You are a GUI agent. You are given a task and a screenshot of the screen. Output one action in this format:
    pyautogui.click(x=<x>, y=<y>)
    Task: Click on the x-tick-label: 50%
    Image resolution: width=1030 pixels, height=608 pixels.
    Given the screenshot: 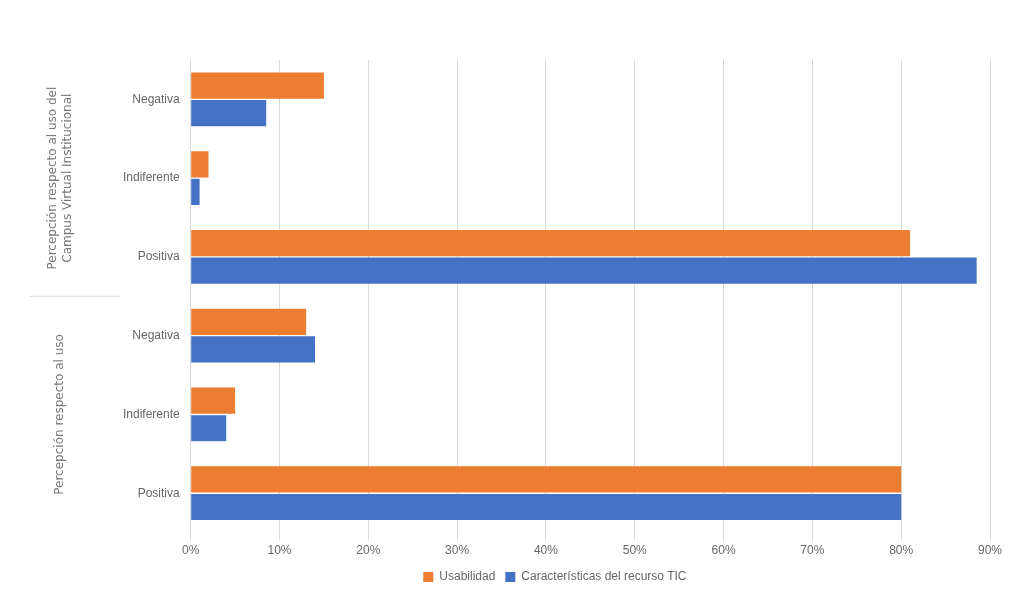 What is the action you would take?
    pyautogui.click(x=635, y=550)
    